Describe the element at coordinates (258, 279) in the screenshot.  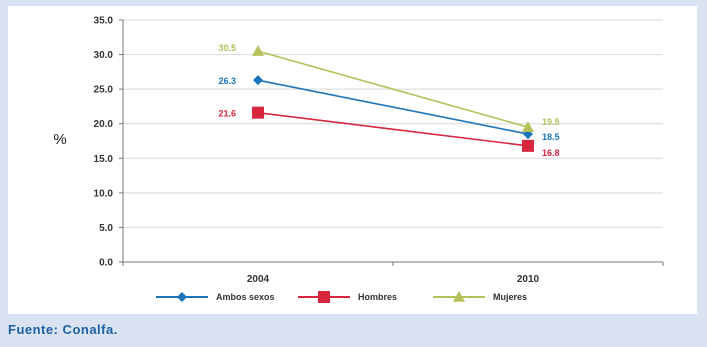
I see `x-tick-label: 2004` at that location.